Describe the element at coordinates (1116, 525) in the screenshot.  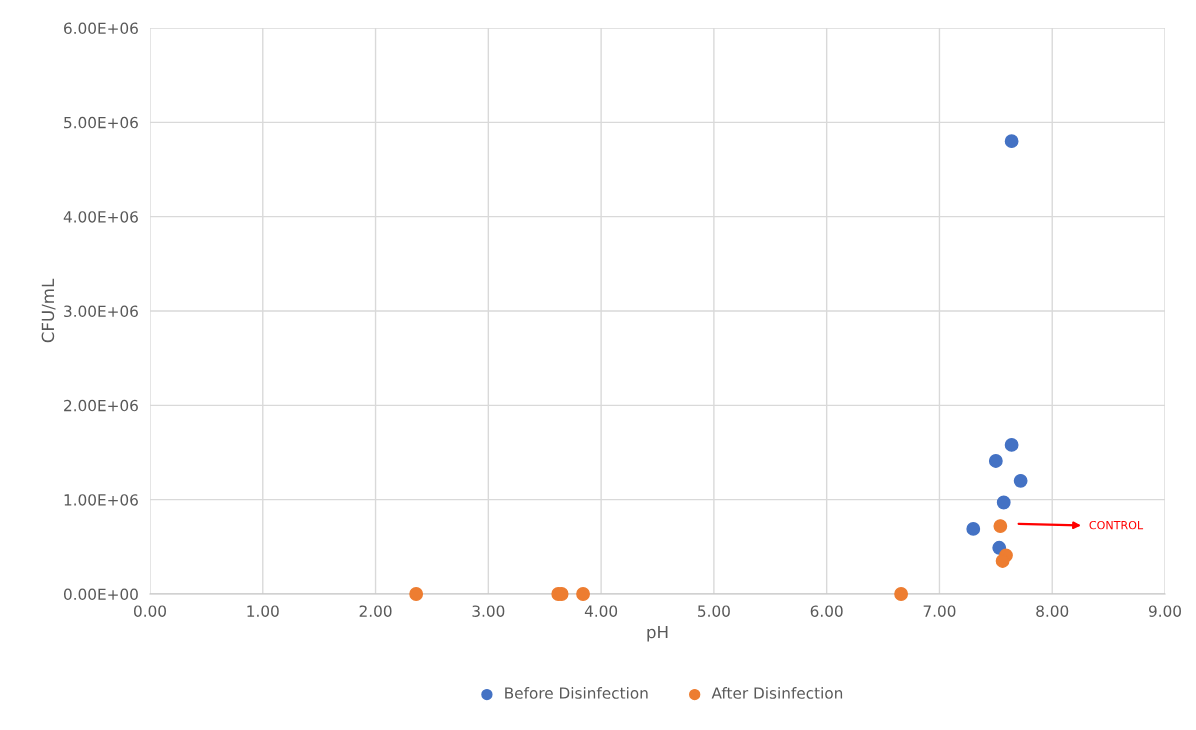
I see `annotation: CONTROL` at that location.